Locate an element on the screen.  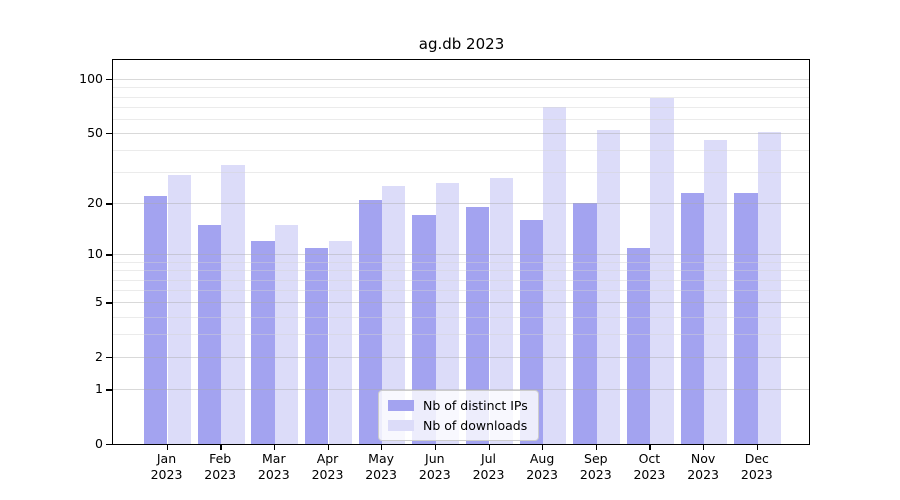
bar-sep-ips is located at coordinates (585, 323).